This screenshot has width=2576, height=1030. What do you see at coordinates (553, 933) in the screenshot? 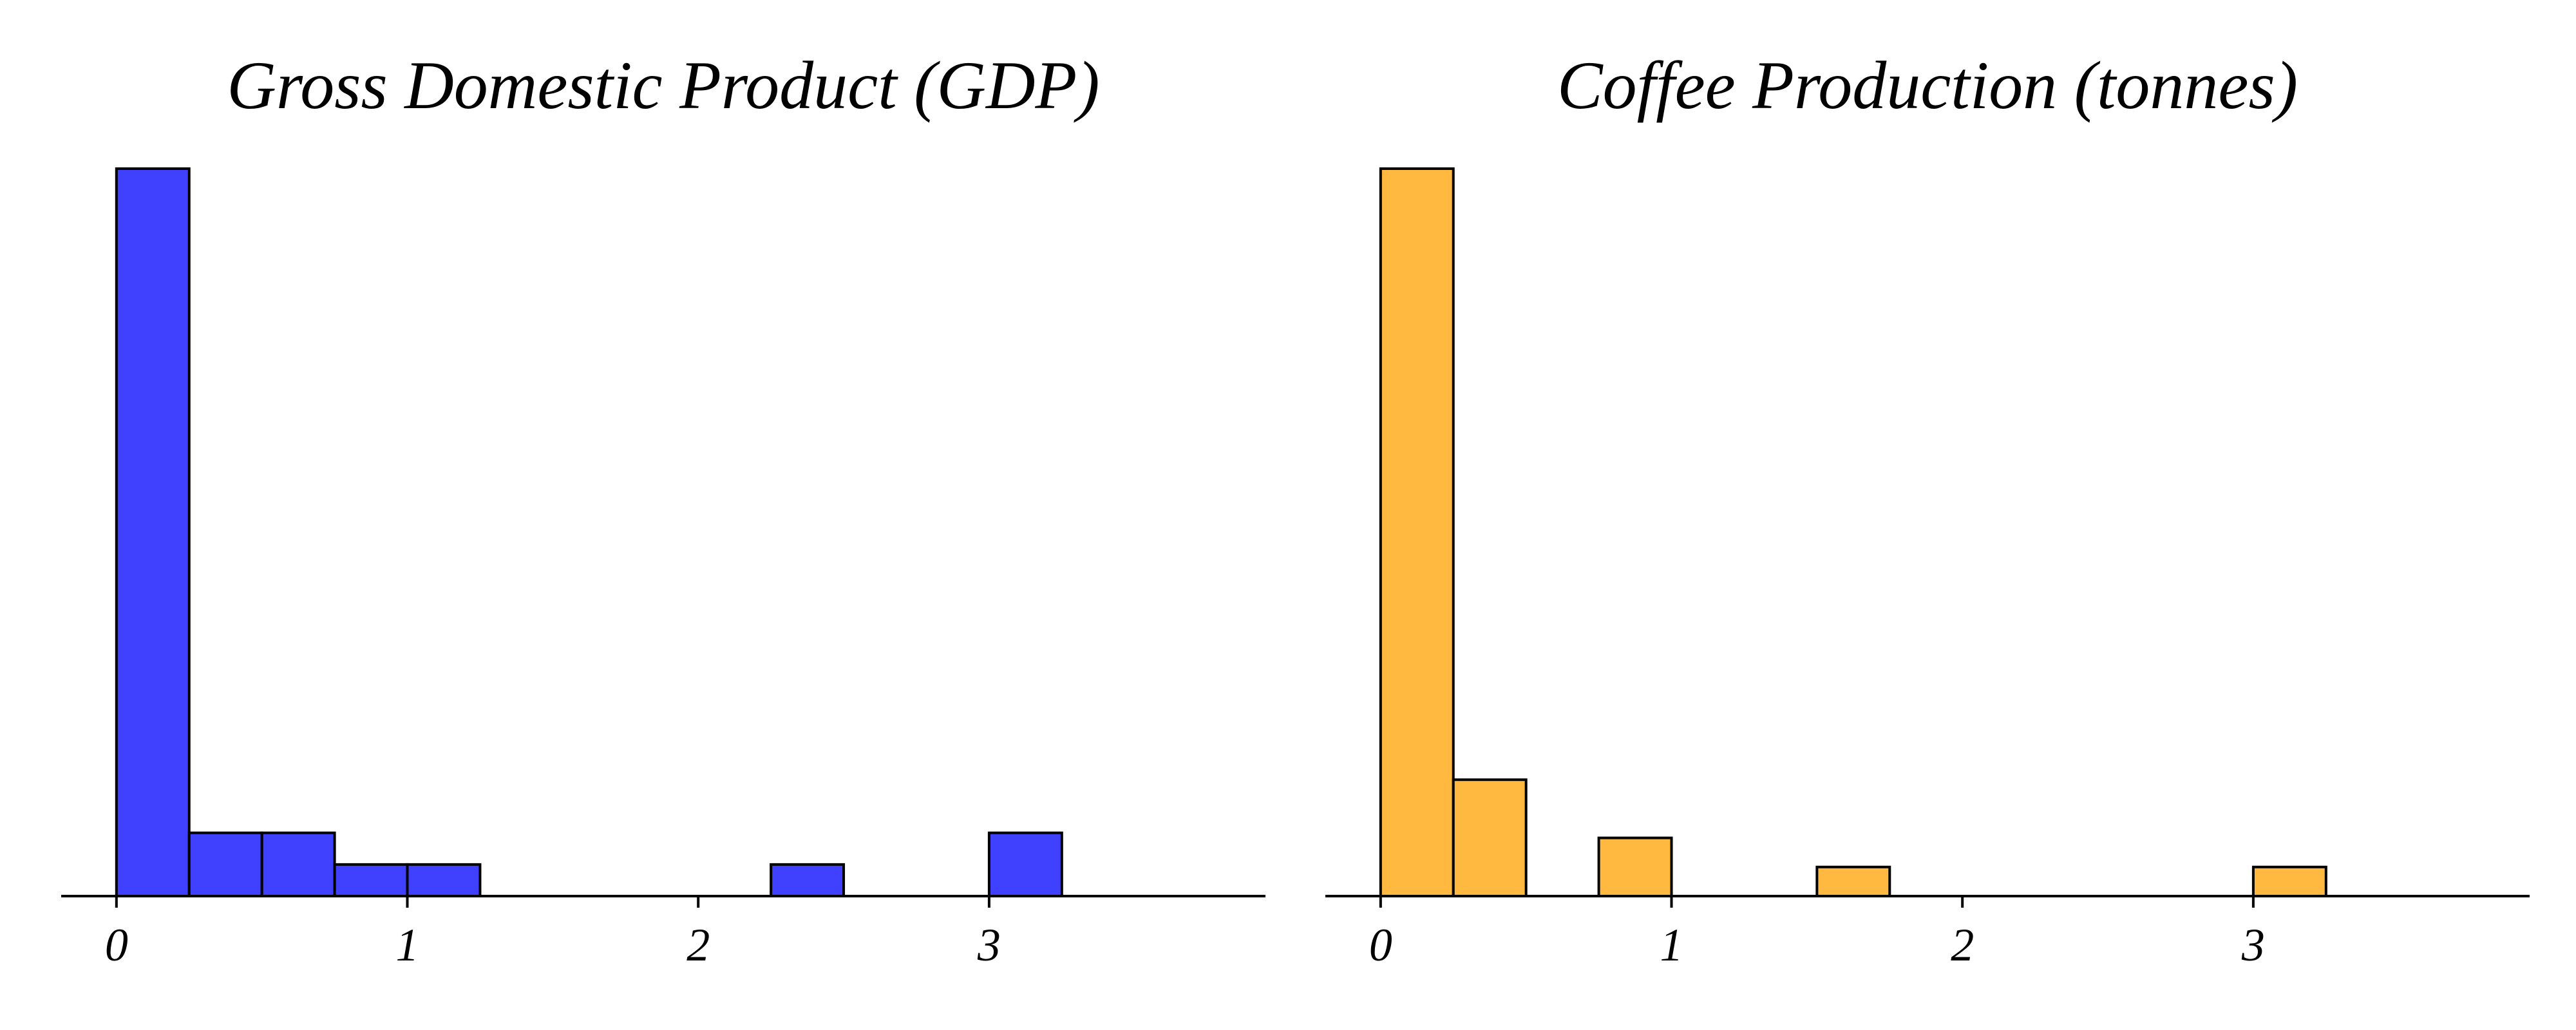
I see `gdp-x-ticks: 0 1 2 3` at bounding box center [553, 933].